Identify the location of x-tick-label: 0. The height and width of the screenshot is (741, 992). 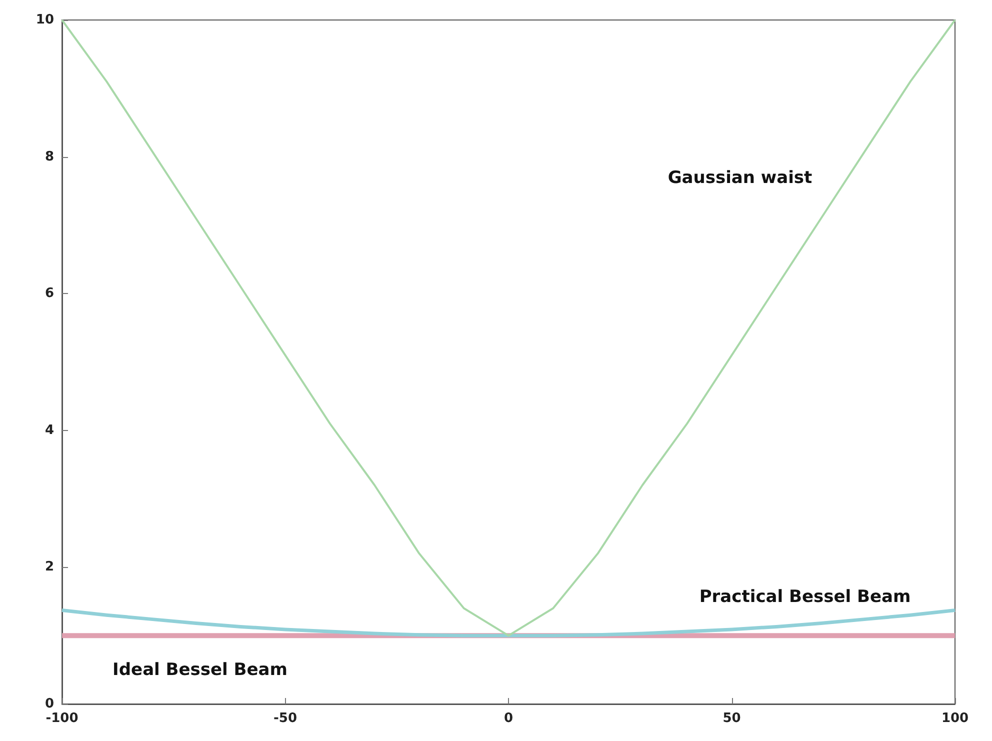
(509, 718).